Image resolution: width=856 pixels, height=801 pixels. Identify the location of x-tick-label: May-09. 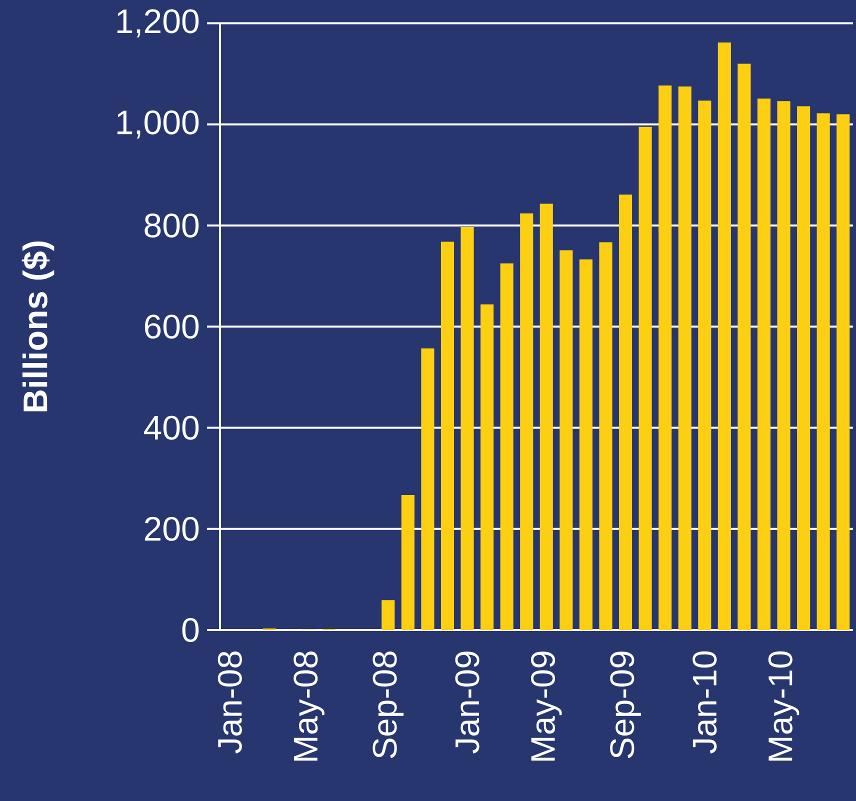
(546, 706).